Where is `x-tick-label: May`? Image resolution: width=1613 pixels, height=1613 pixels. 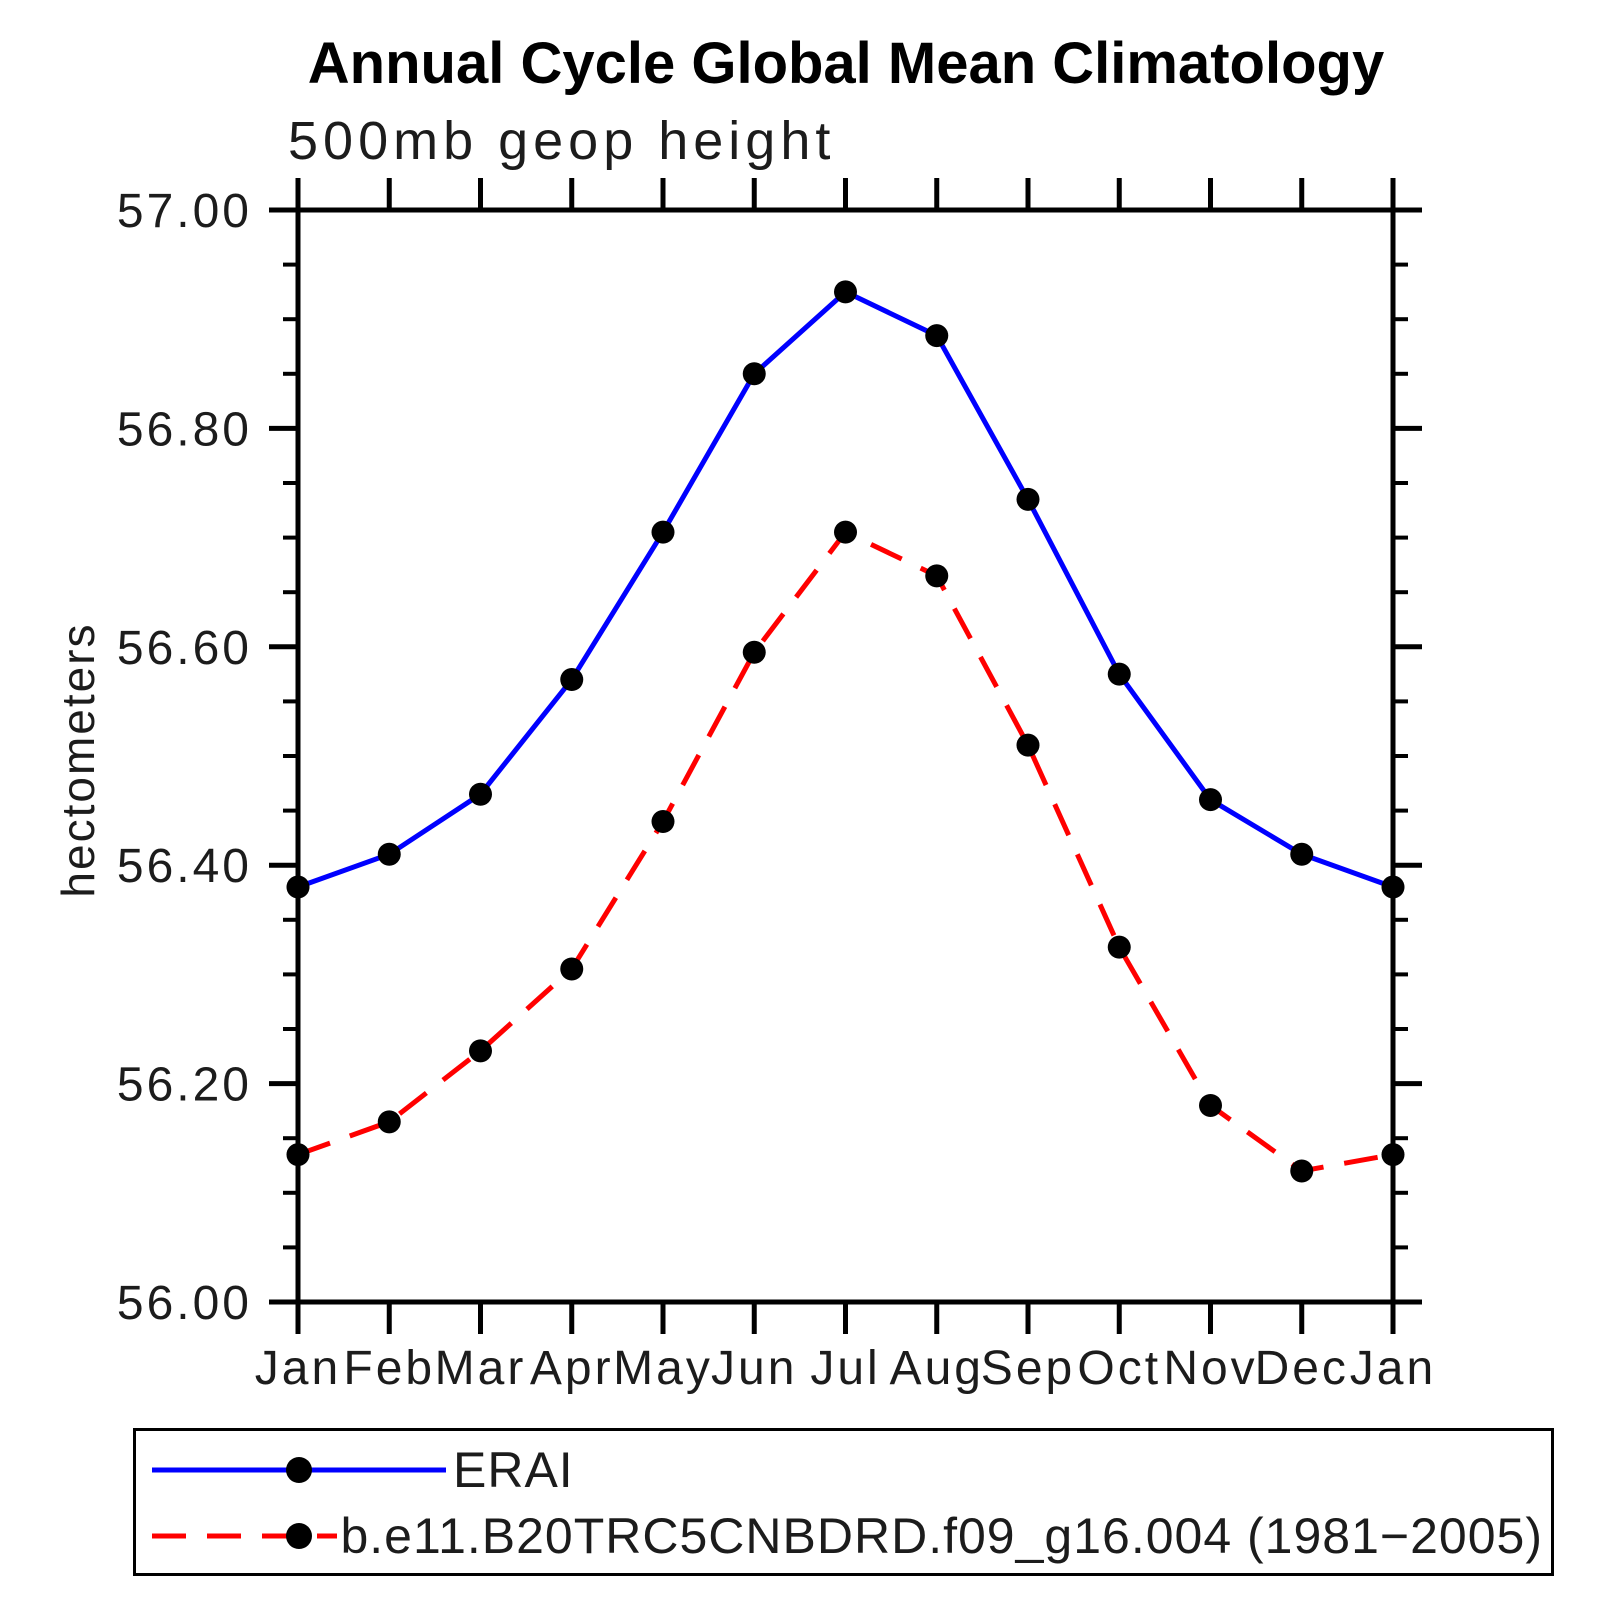
x-tick-label: May is located at coordinates (663, 1368).